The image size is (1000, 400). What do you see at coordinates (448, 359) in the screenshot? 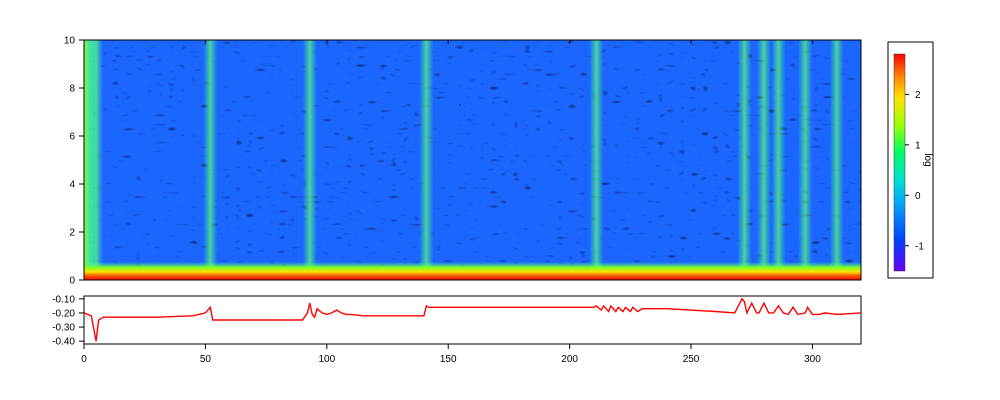
I see `x-tick-label: 150` at bounding box center [448, 359].